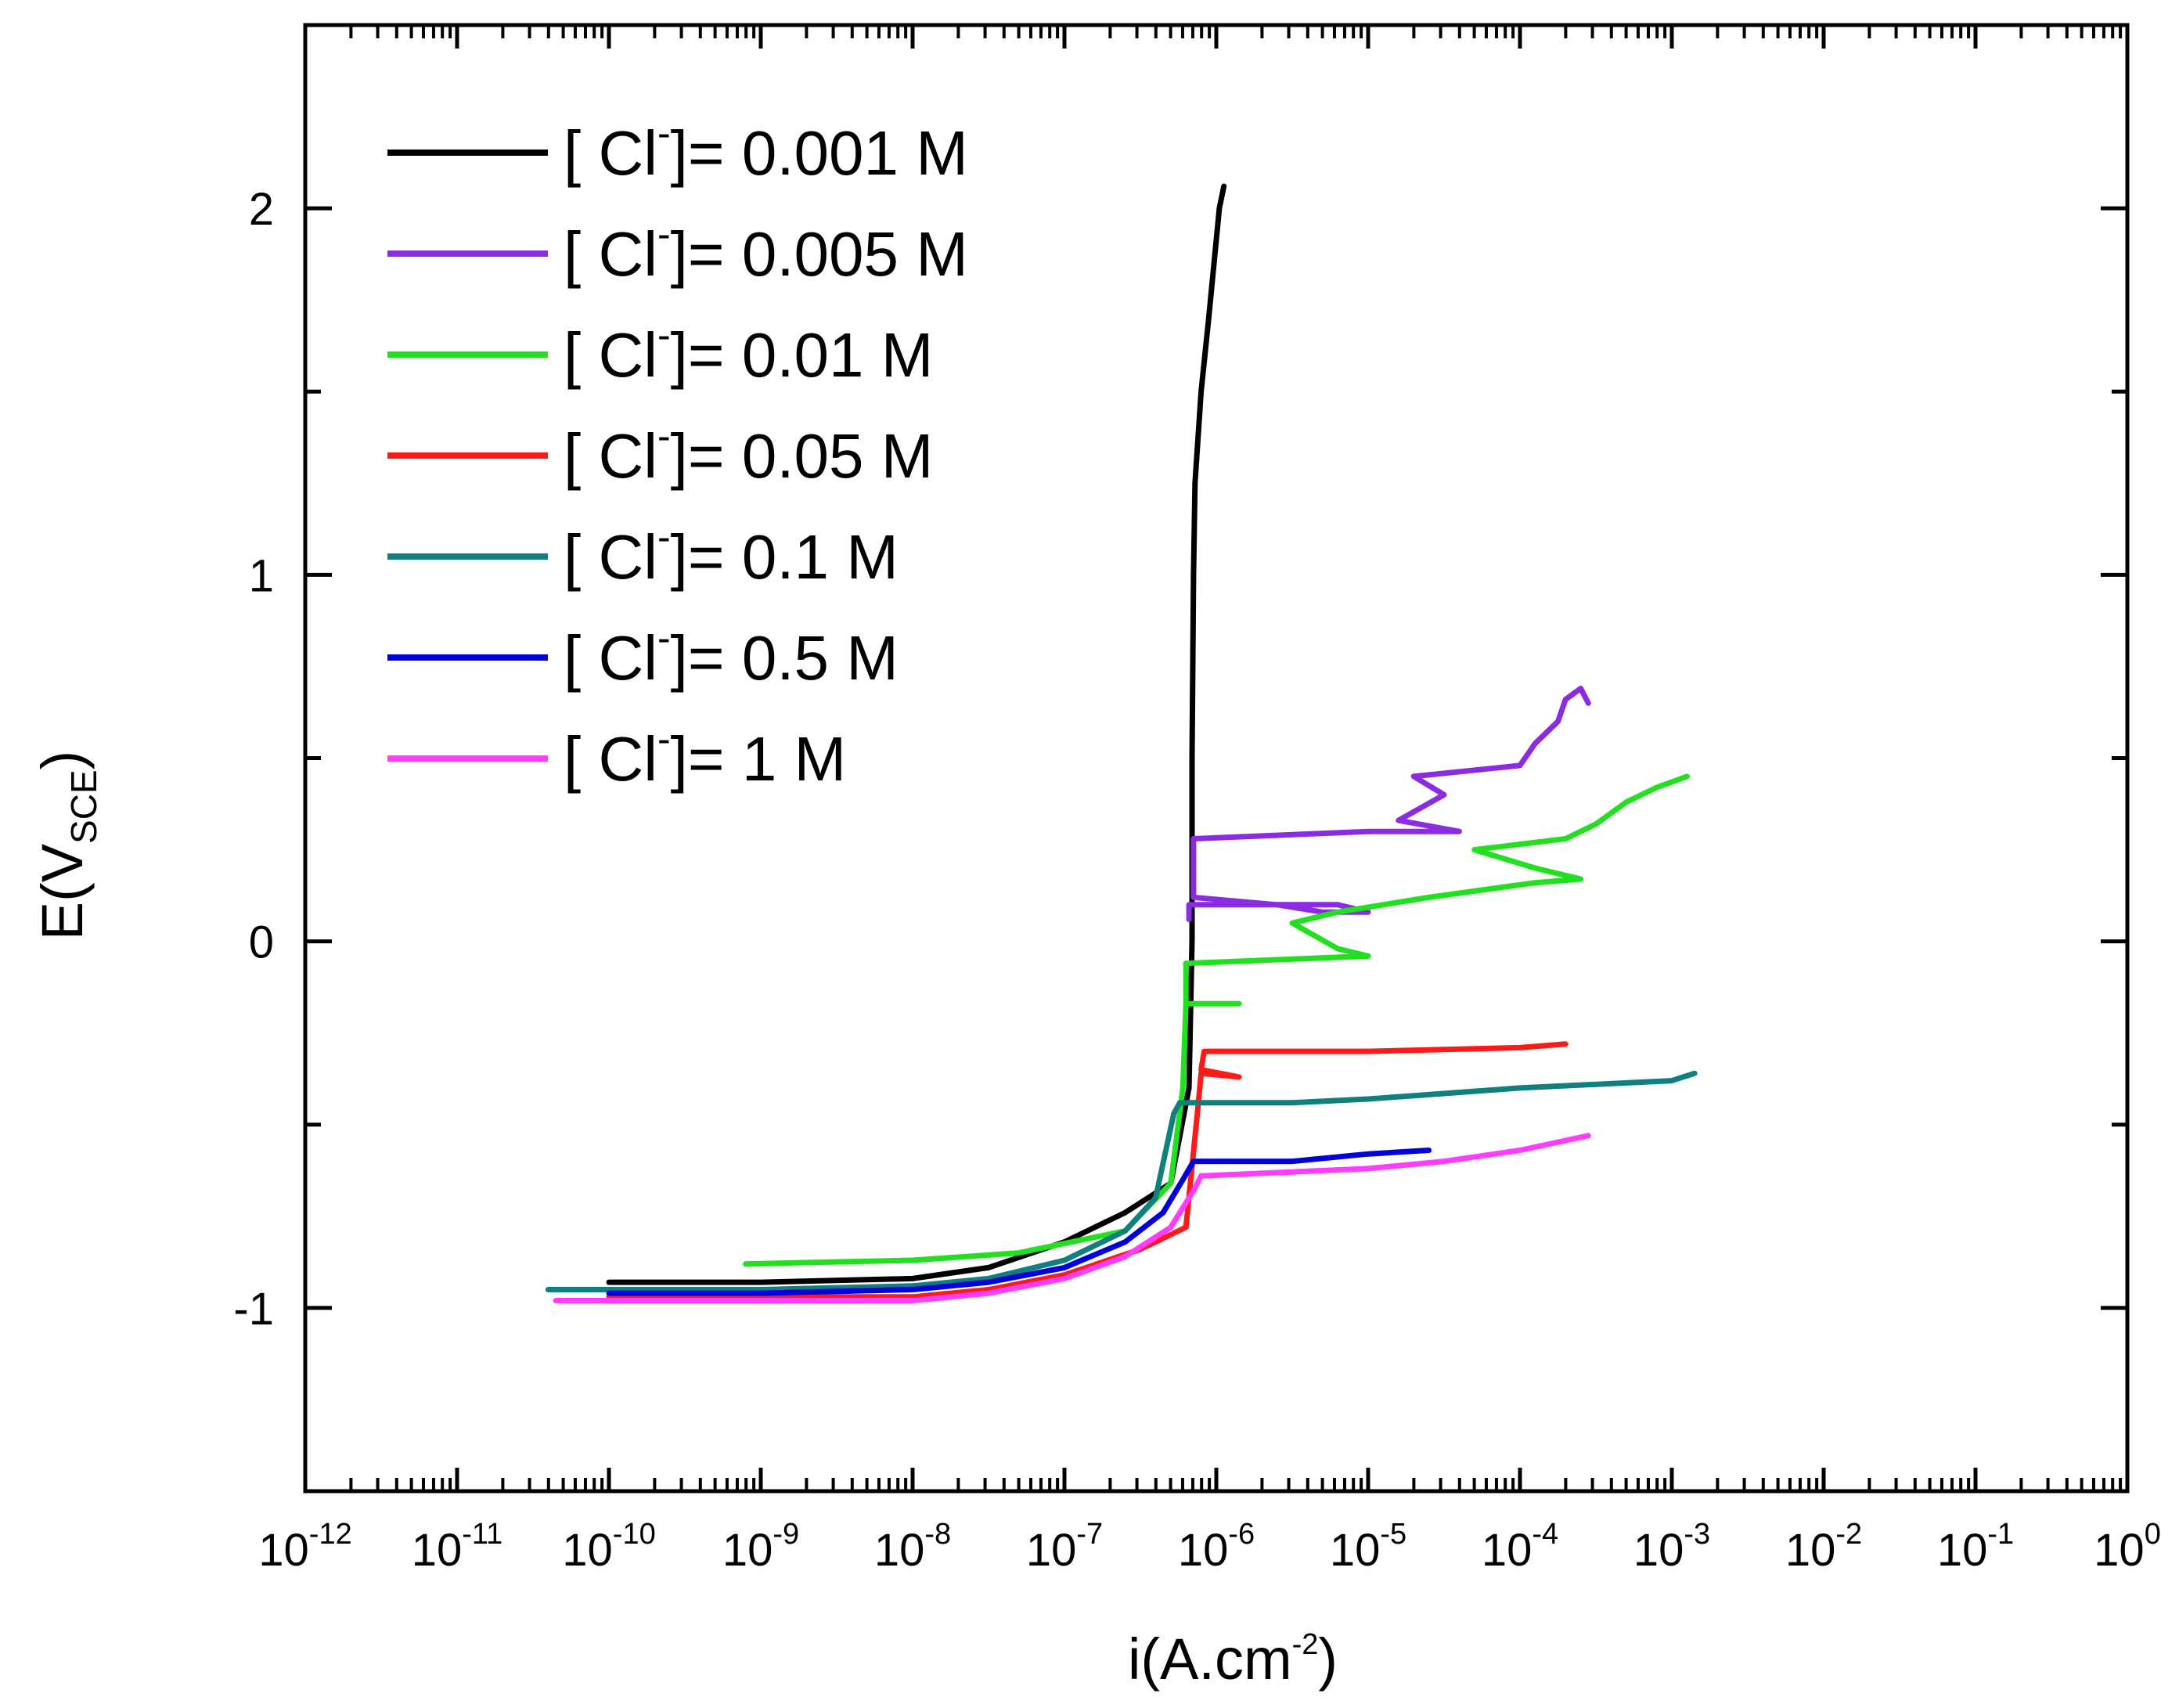 This screenshot has width=2179, height=1708. What do you see at coordinates (1520, 1547) in the screenshot?
I see `x-tick-label: 10⁻⁴` at bounding box center [1520, 1547].